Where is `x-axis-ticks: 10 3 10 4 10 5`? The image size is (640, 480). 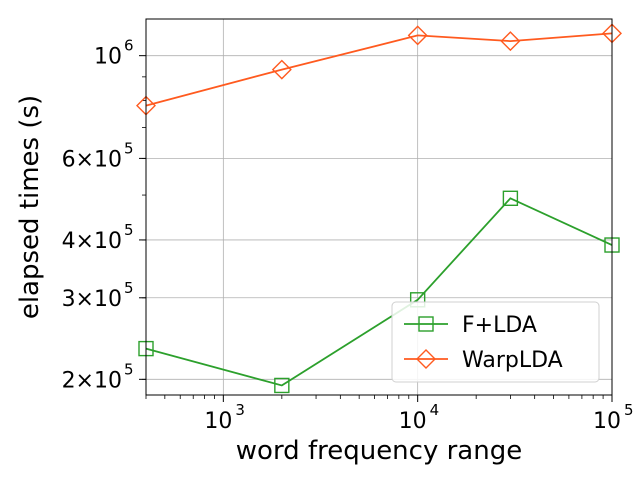
x-axis-ticks: 10 3 10 4 10 5 is located at coordinates (419, 414).